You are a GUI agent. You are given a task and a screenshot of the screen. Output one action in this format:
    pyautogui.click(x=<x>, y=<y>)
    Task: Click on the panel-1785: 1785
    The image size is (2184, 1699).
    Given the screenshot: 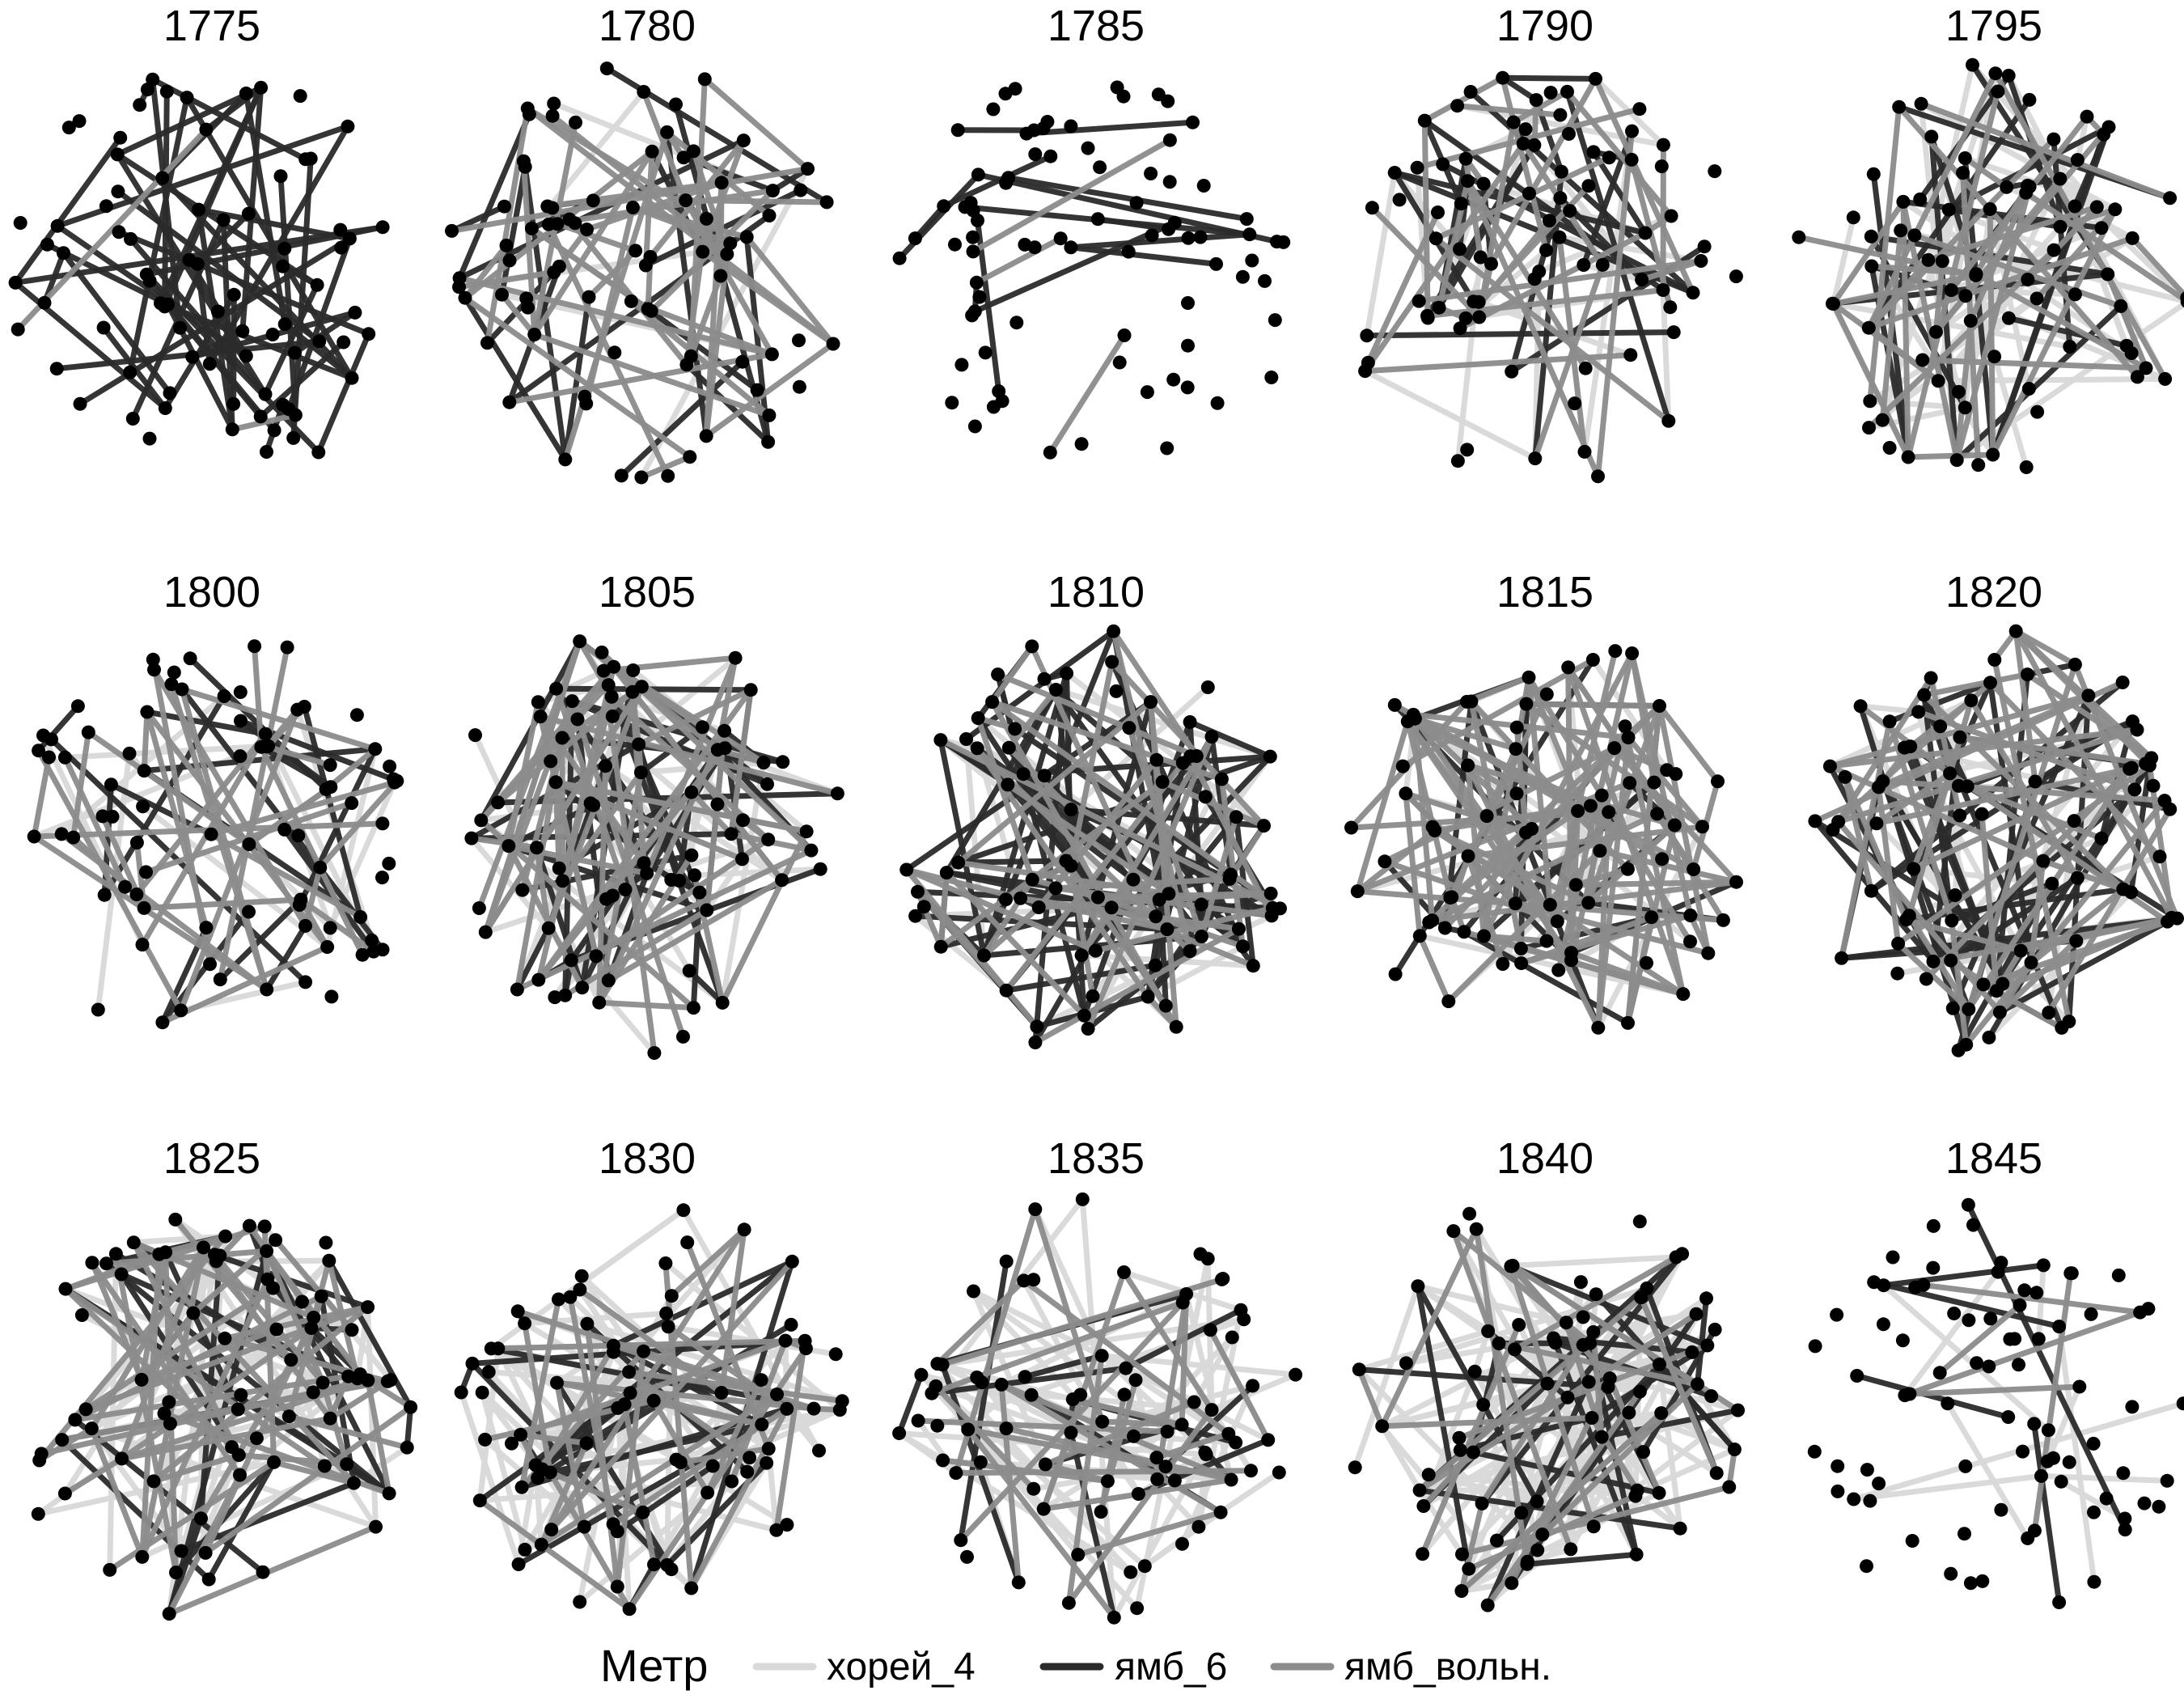 What is the action you would take?
    pyautogui.click(x=1091, y=231)
    